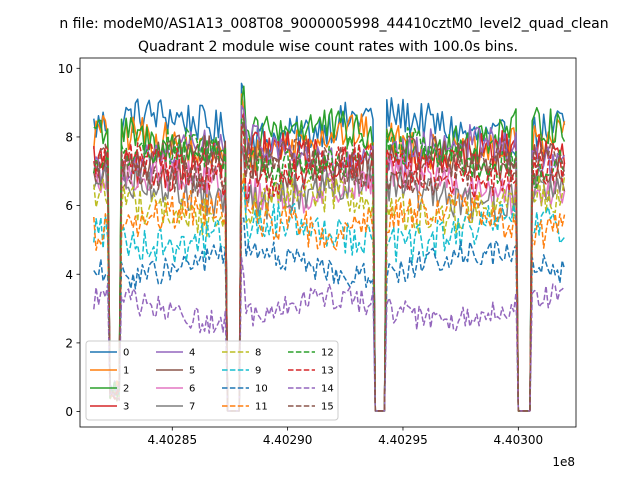  I want to click on legend-label-3: 3, so click(126, 407).